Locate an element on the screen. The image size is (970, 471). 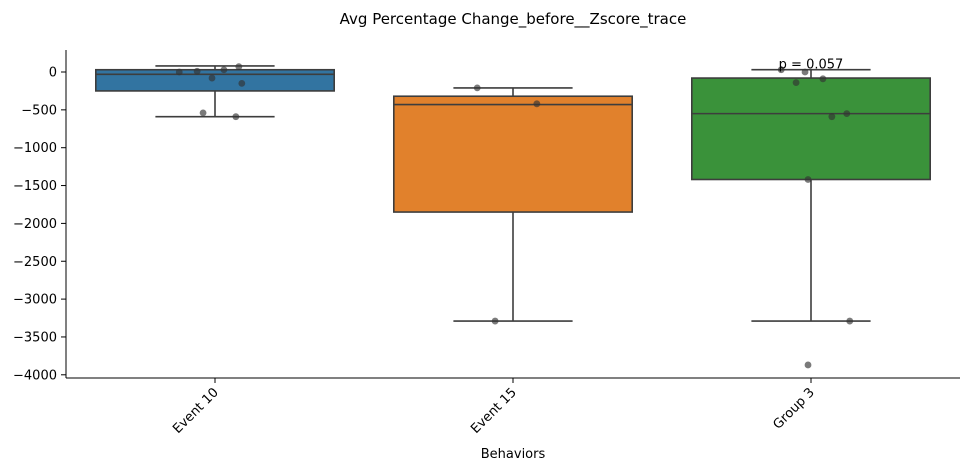
x-tick-label: Group 3 is located at coordinates (793, 408).